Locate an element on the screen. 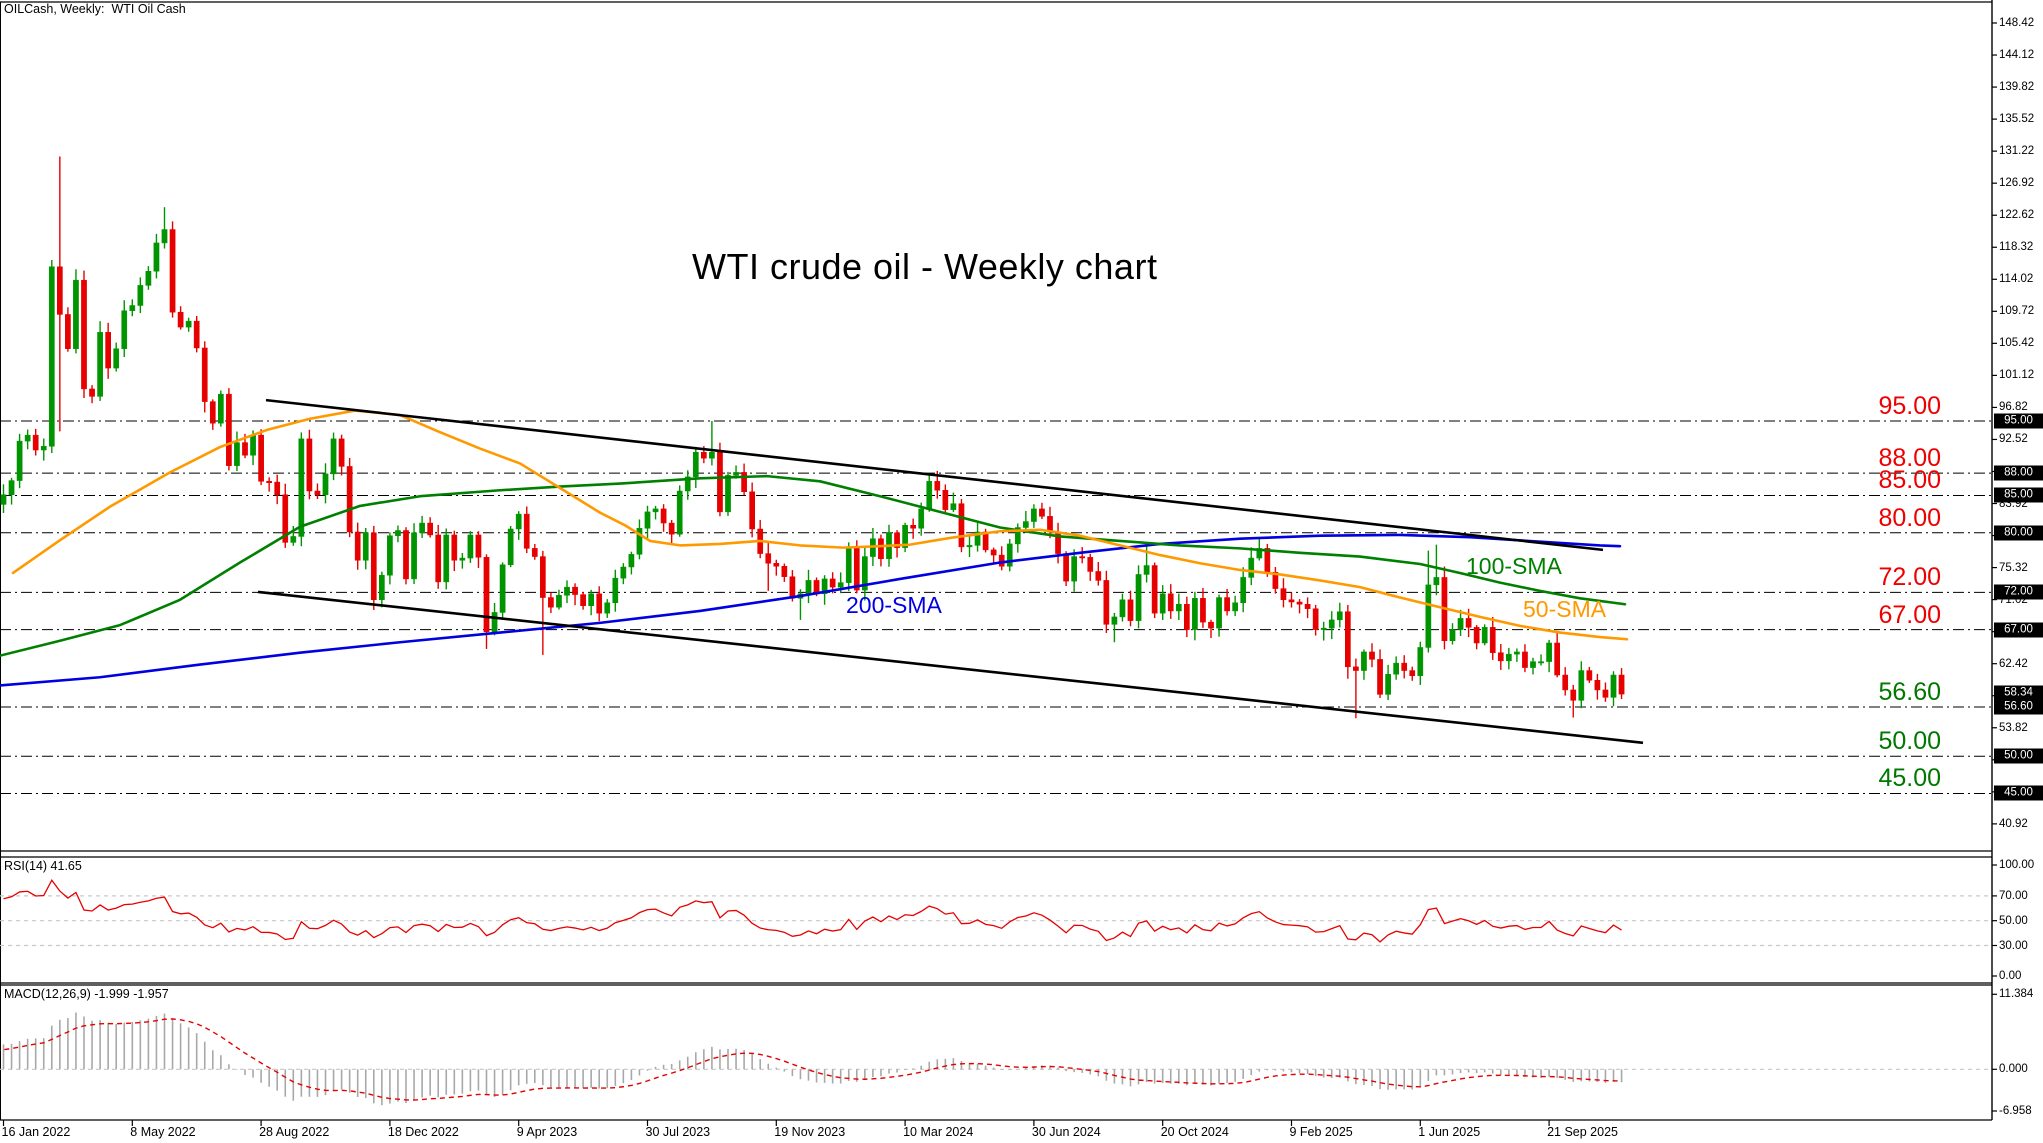 This screenshot has width=2043, height=1143. level-label-50.00: 50.00 is located at coordinates (1909, 741).